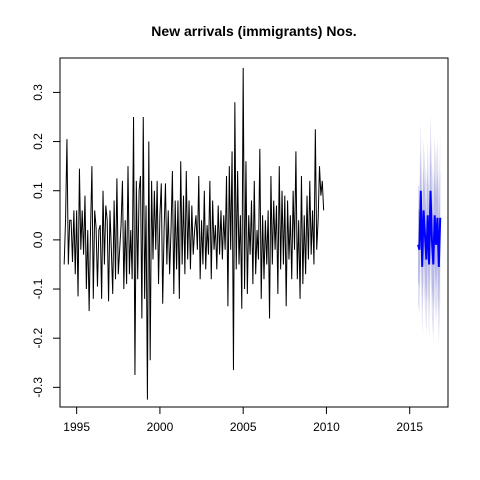  What do you see at coordinates (76, 427) in the screenshot?
I see `x-tick-label: 1995` at bounding box center [76, 427].